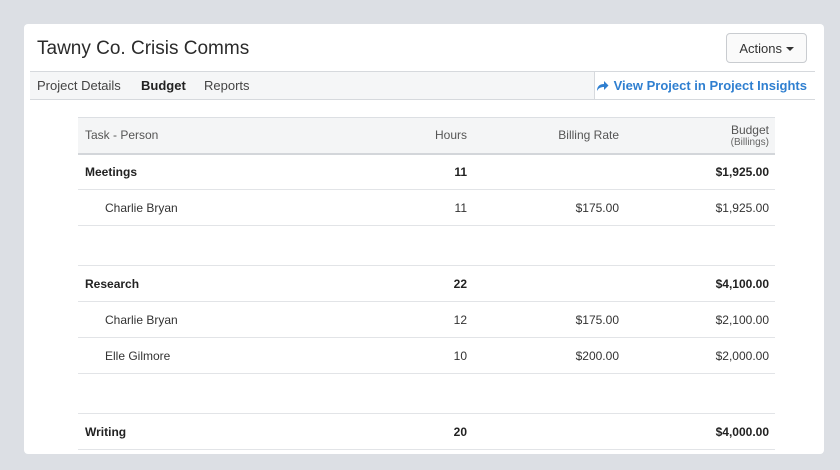  I want to click on task-budget: $4,100.00, so click(742, 283).